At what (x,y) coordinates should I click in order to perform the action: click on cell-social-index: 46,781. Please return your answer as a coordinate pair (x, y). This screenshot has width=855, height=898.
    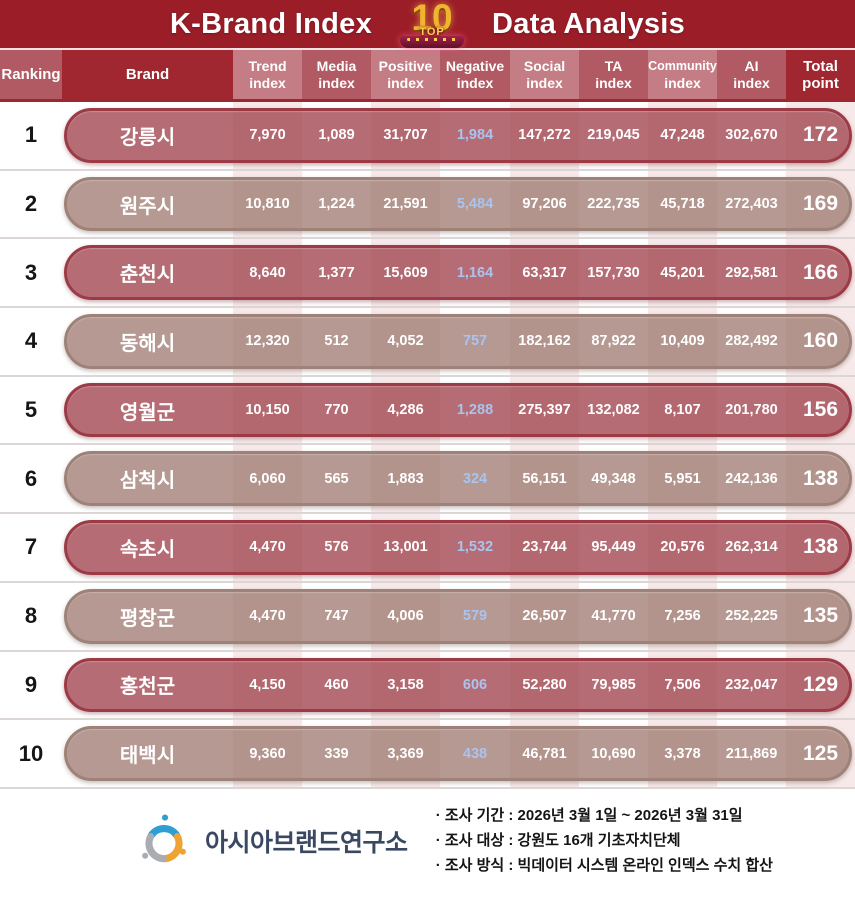
    Looking at the image, I should click on (544, 753).